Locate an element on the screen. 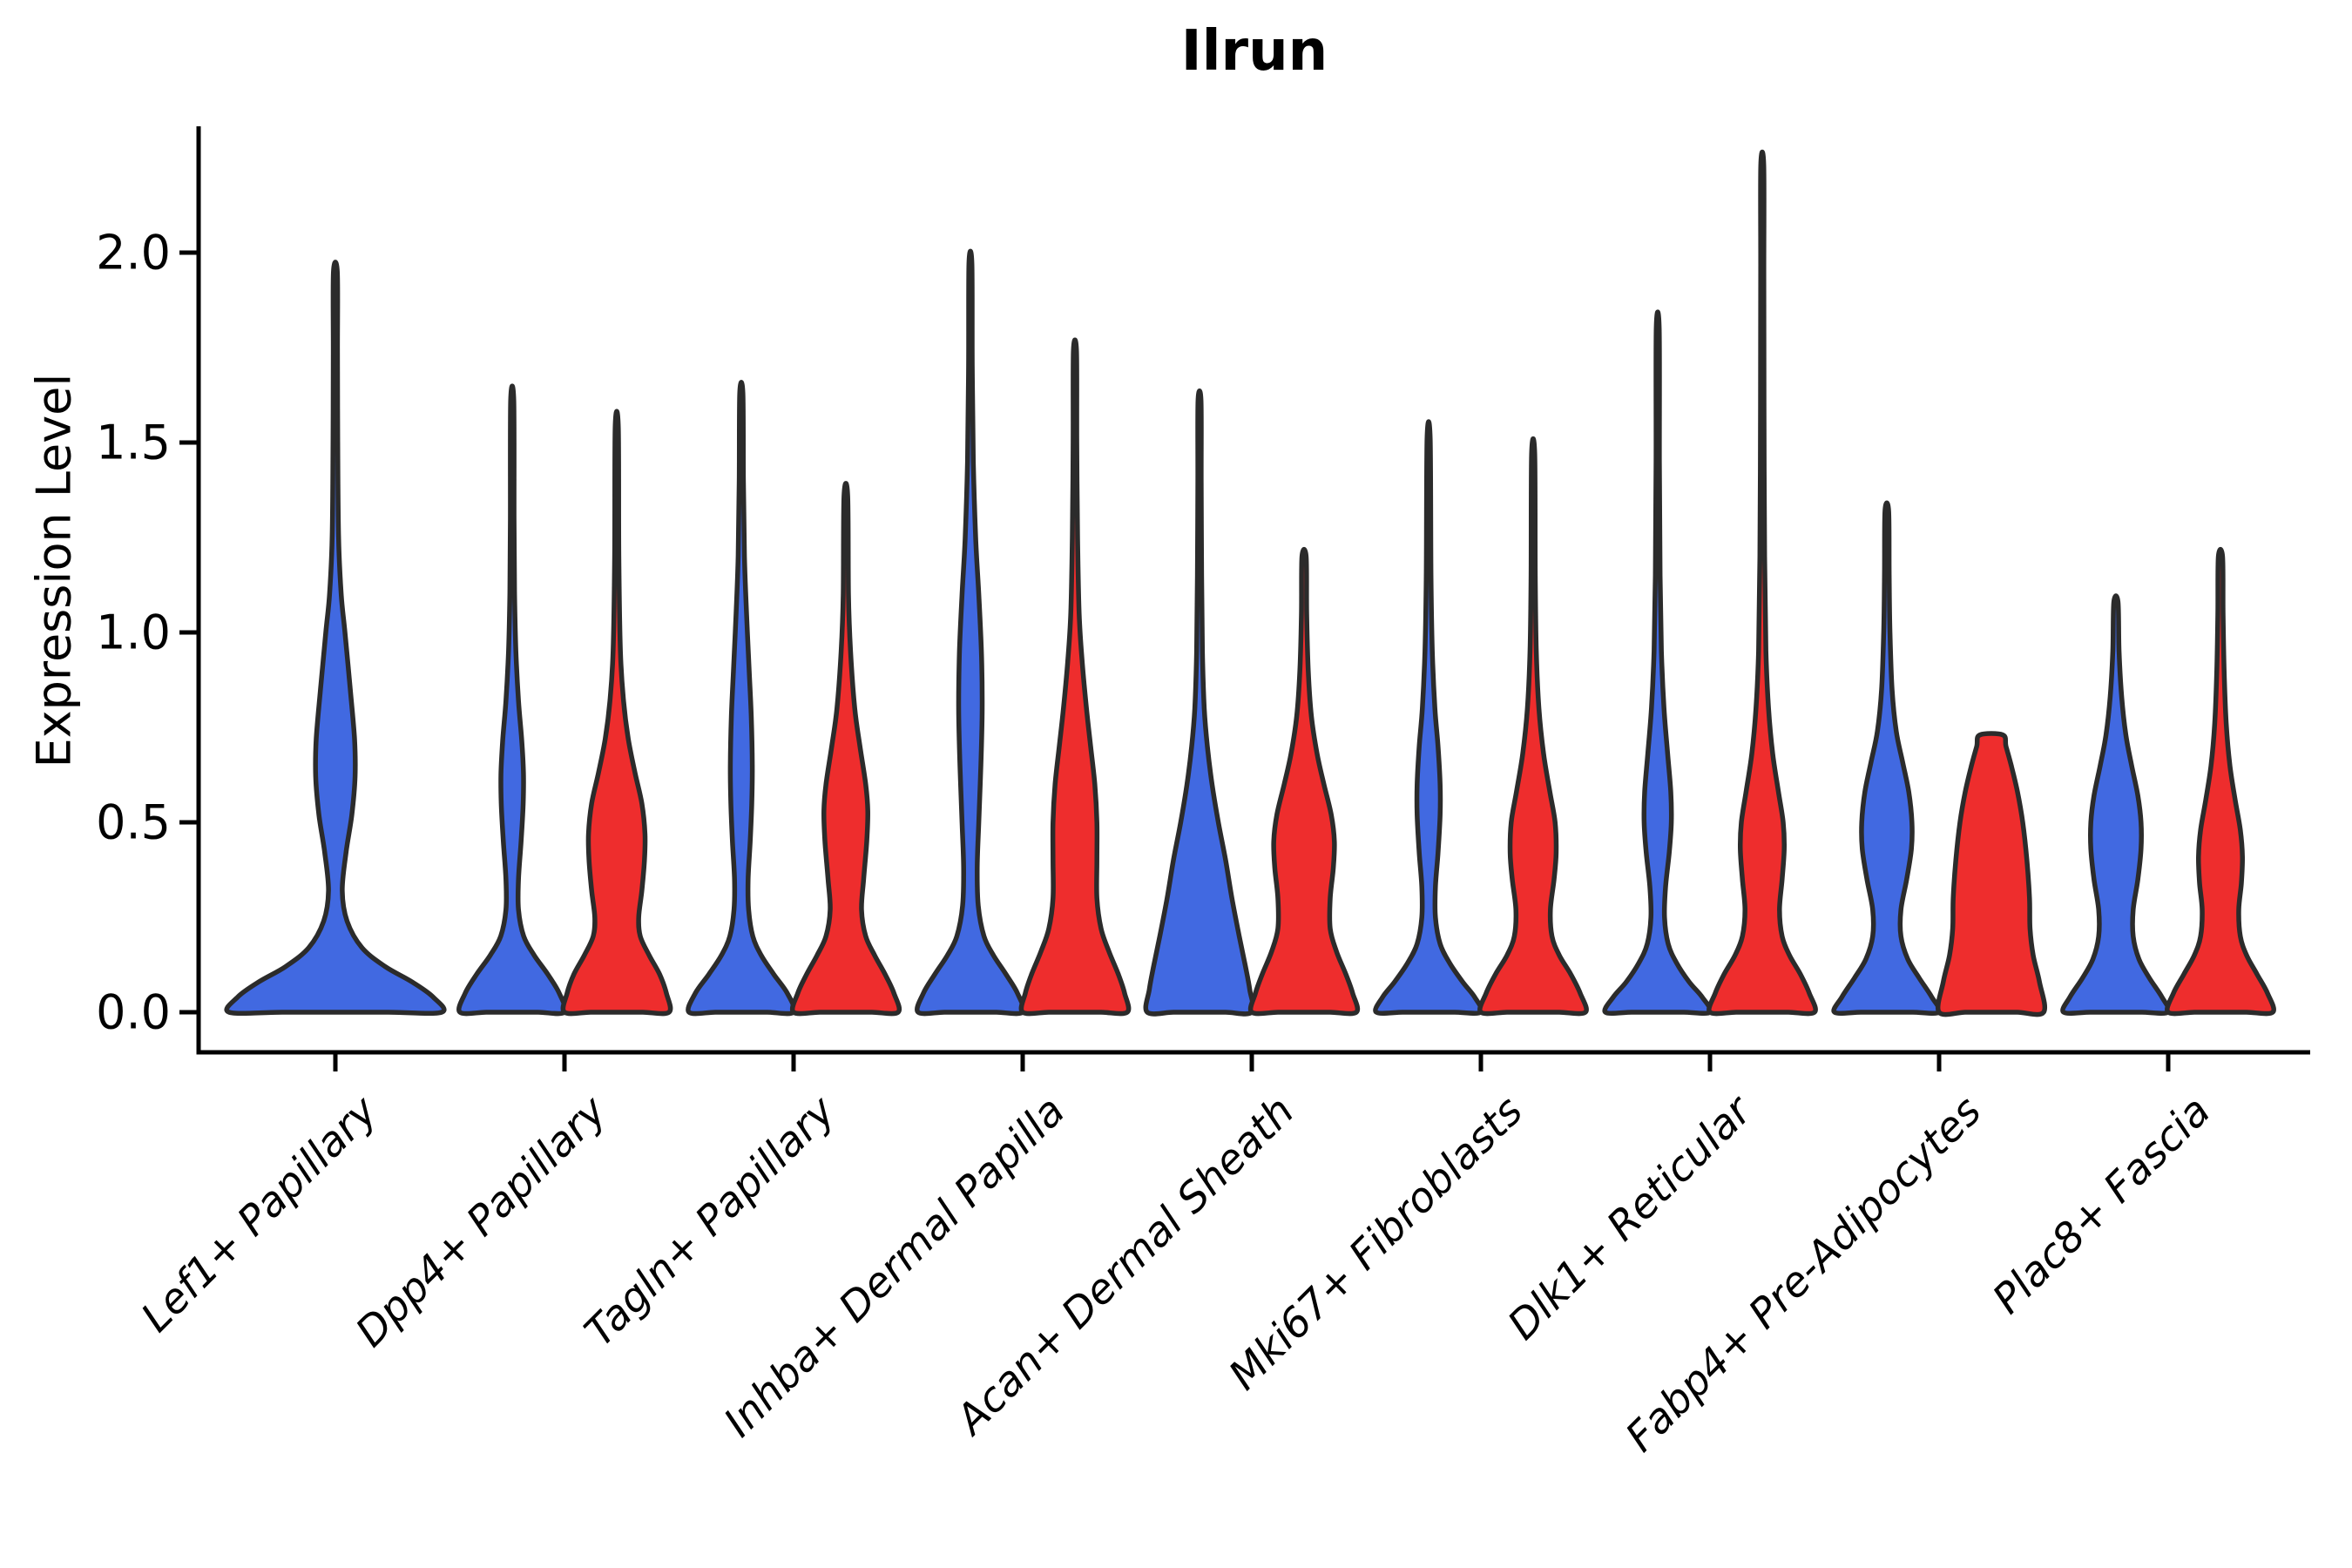 This screenshot has height=1568, width=2352. violin-fabp4-pre-adipocytes-blue is located at coordinates (1887, 758).